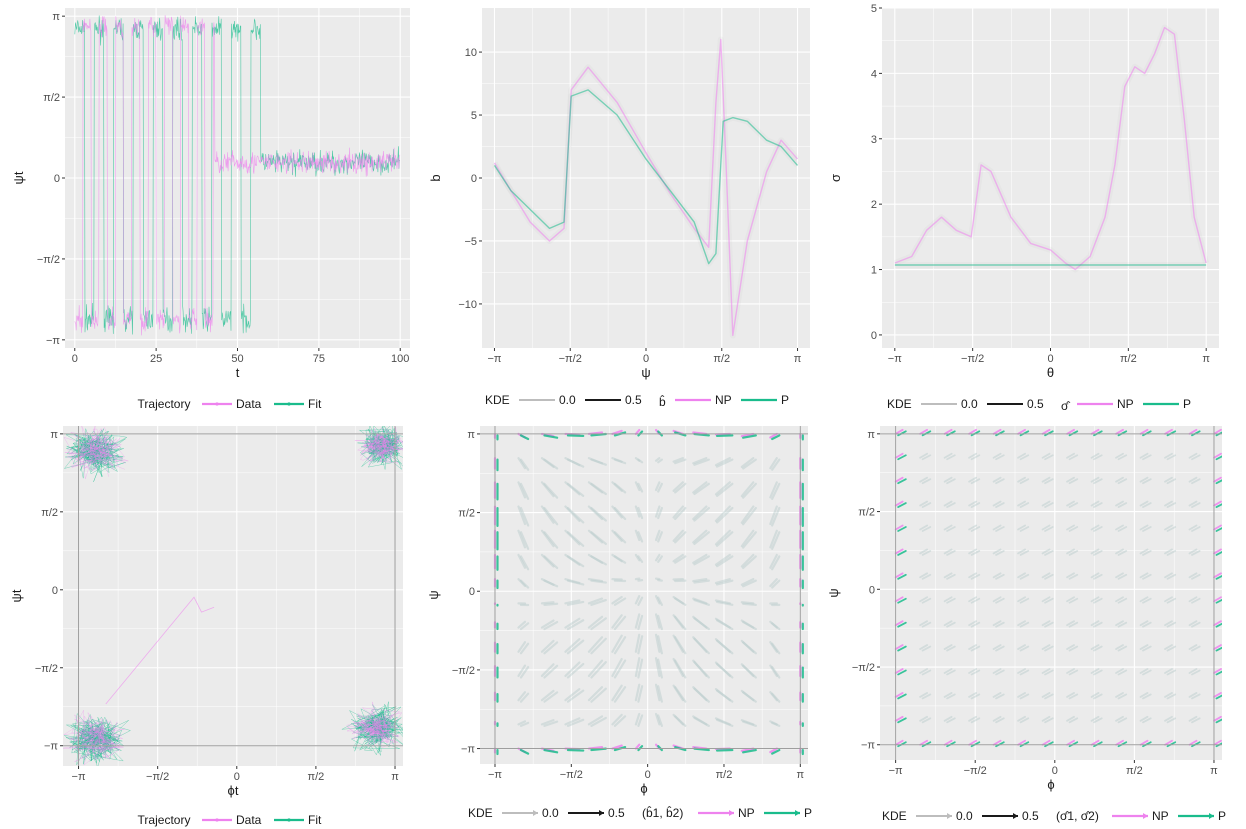  Describe the element at coordinates (975, 771) in the screenshot. I see `x-tick-label: −π/2` at that location.